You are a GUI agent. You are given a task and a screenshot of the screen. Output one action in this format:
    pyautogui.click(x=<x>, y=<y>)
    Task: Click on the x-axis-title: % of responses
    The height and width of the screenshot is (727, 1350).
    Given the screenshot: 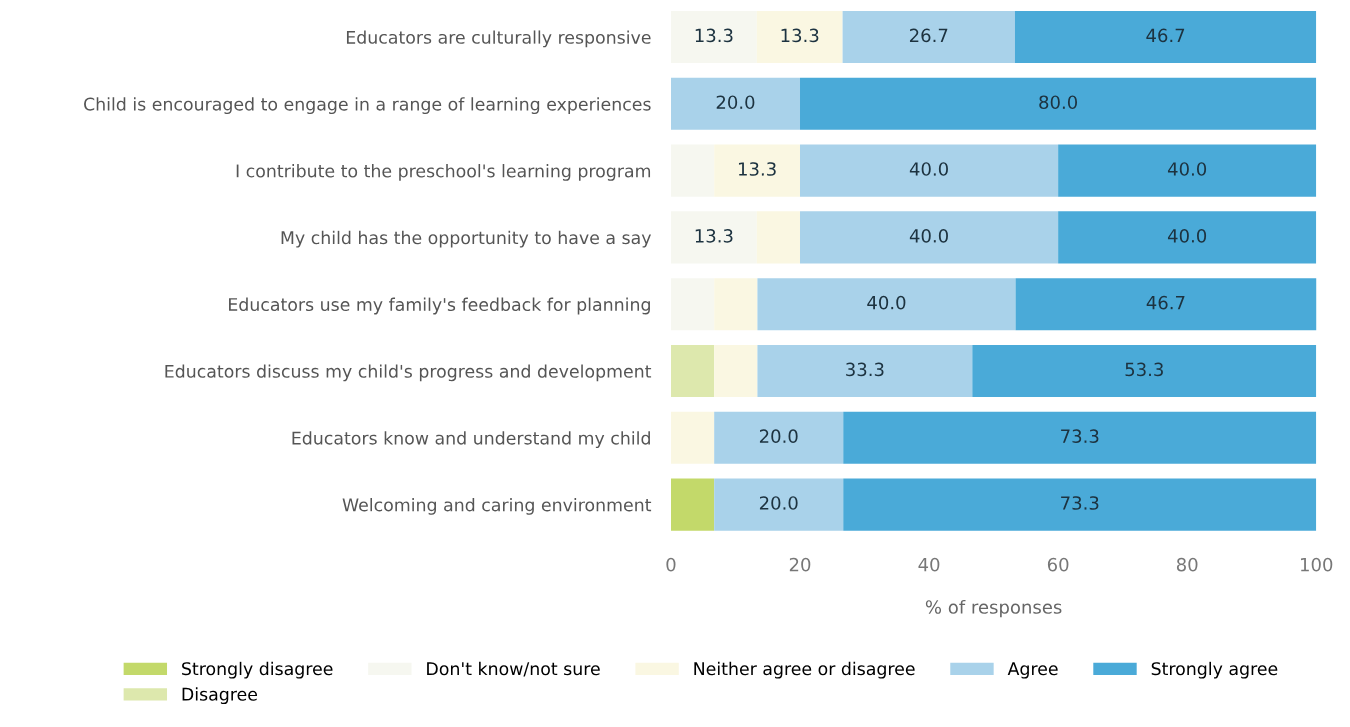 What is the action you would take?
    pyautogui.click(x=993, y=608)
    